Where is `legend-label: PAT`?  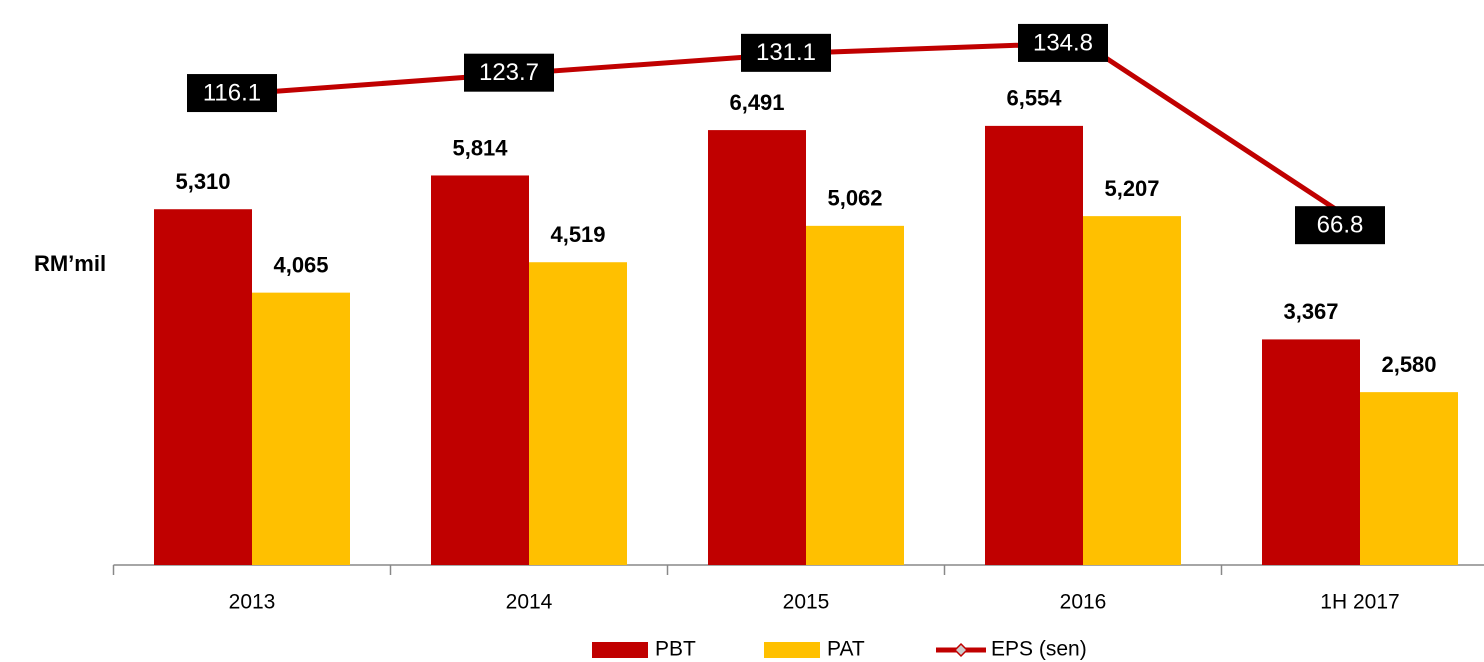
legend-label: PAT is located at coordinates (846, 649).